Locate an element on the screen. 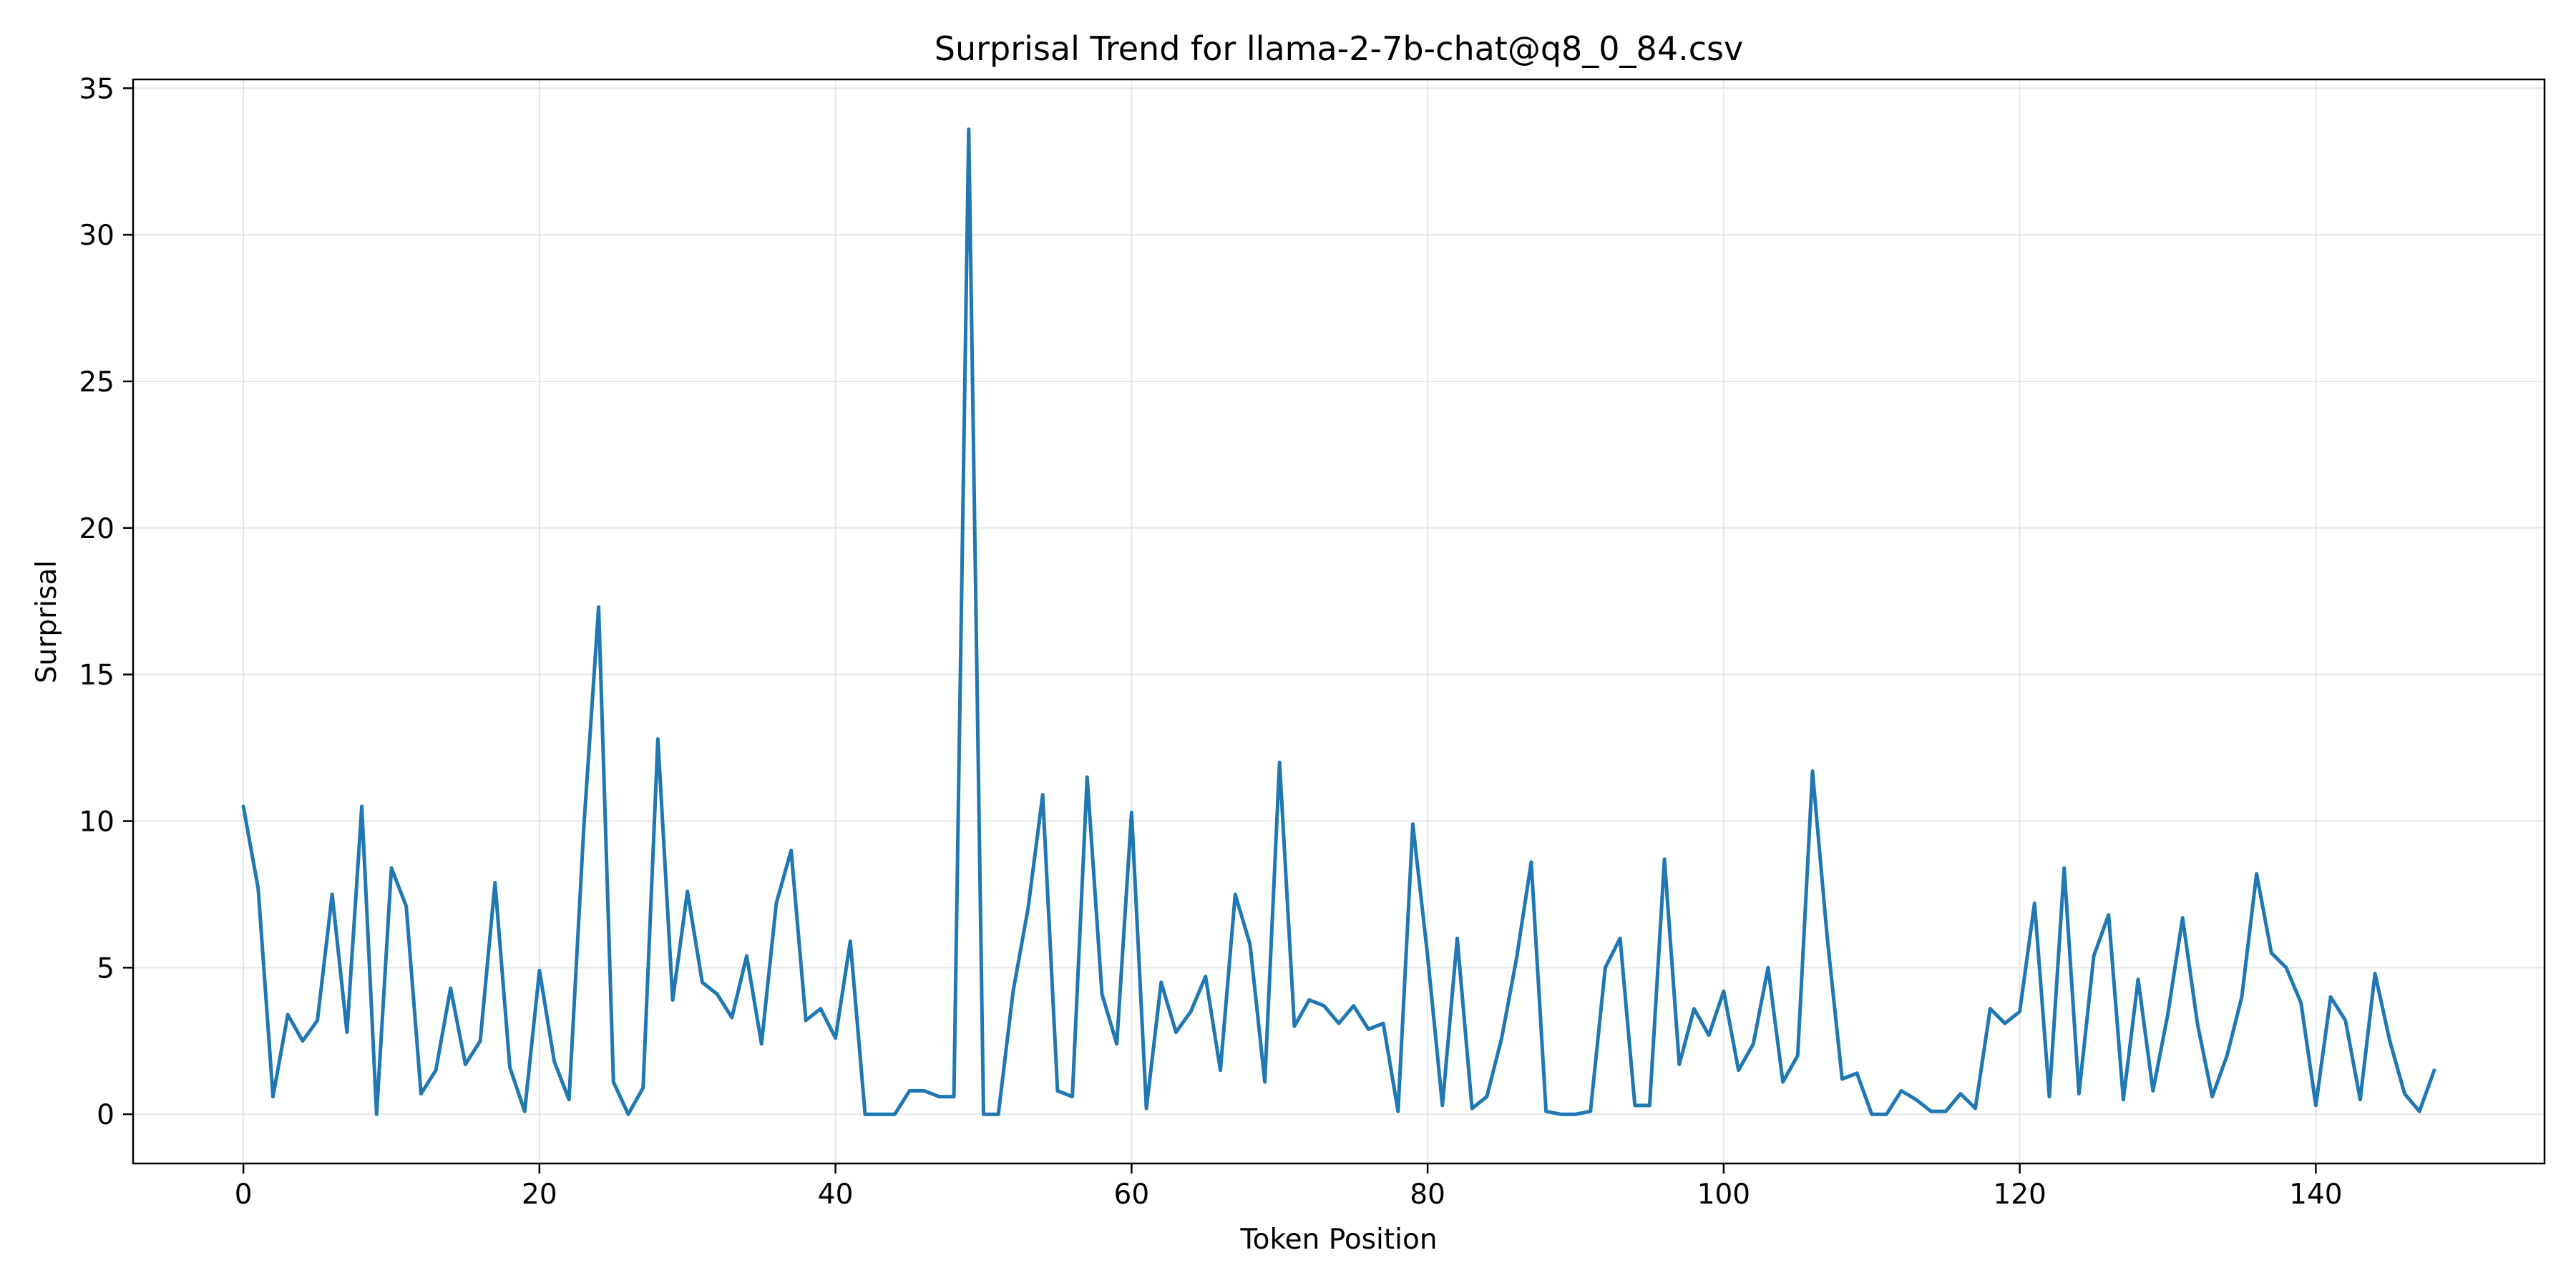  y-tick-label: 30 is located at coordinates (96, 236).